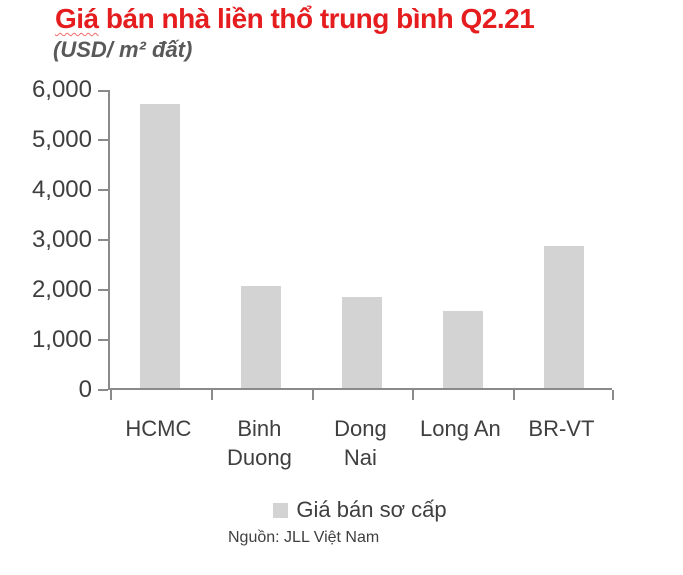  I want to click on bar-br-vt, so click(563, 317).